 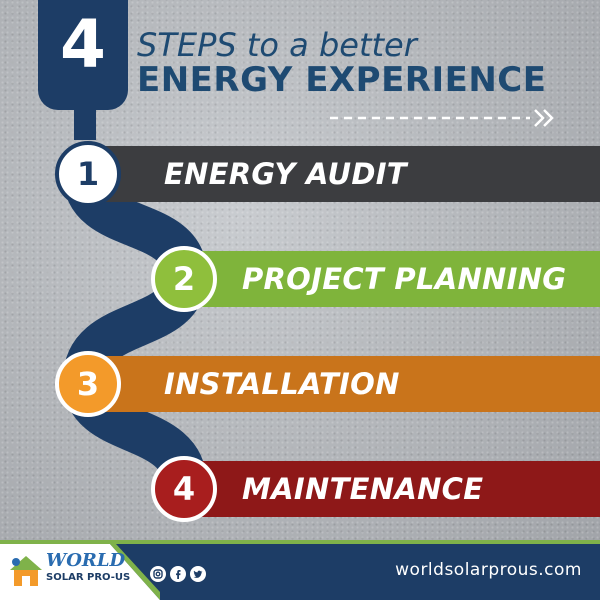 I want to click on step-2-number: 2, so click(x=184, y=279).